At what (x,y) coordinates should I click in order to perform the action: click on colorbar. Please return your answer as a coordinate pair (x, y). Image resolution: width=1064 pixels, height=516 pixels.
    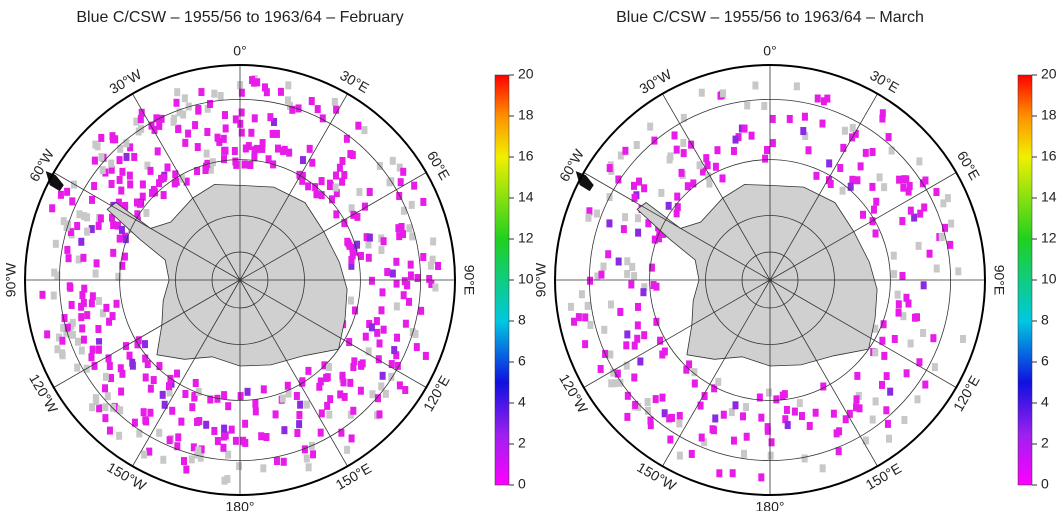
    Looking at the image, I should click on (502, 280).